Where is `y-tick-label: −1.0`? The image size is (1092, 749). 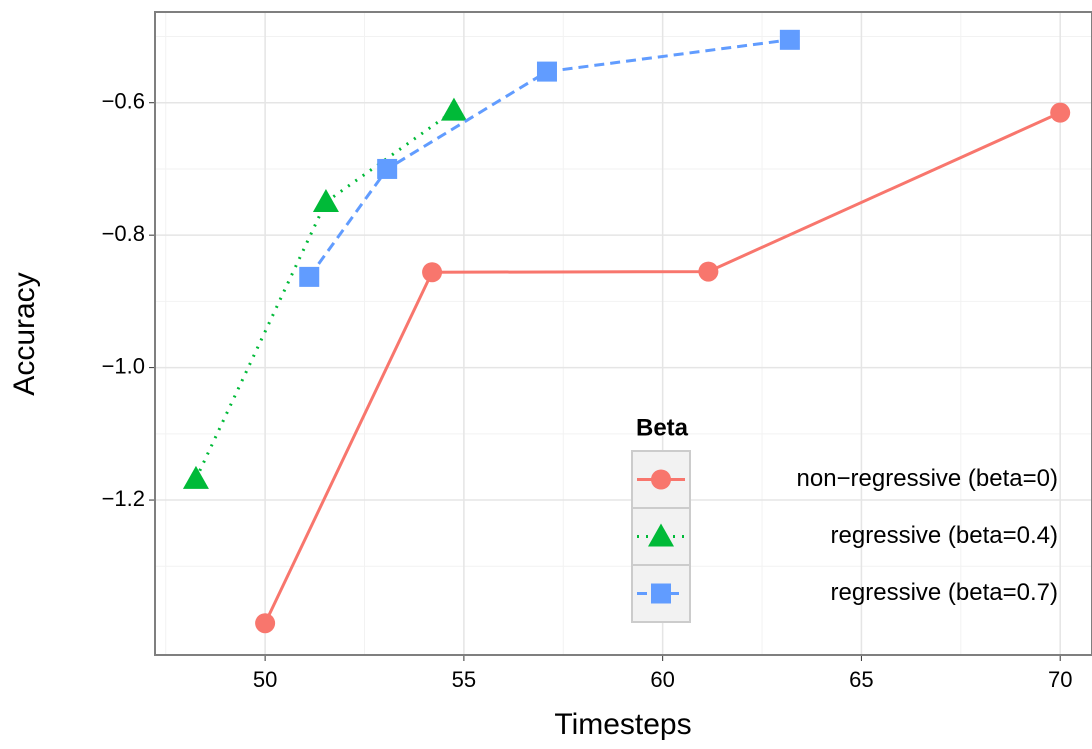 y-tick-label: −1.0 is located at coordinates (123, 365).